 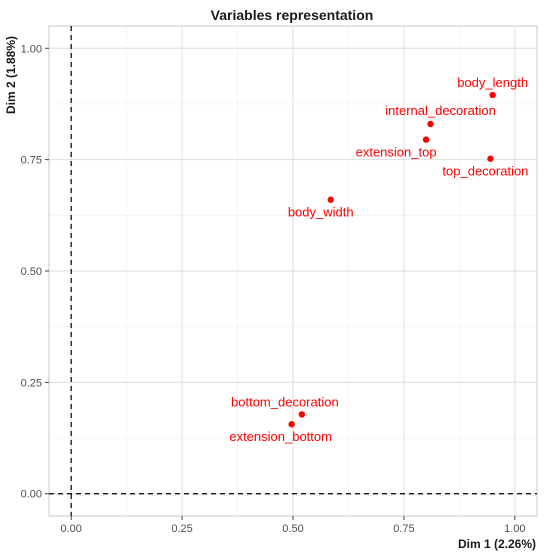 I want to click on label-bottom-decoration: bottom_decoration, so click(x=285, y=401).